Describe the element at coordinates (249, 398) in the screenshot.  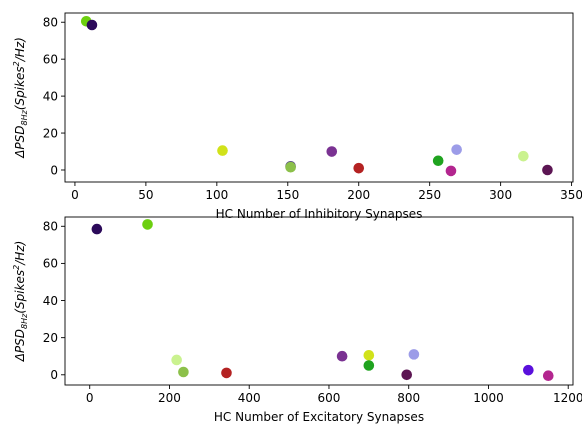
I see `x-tick-label: 400` at that location.